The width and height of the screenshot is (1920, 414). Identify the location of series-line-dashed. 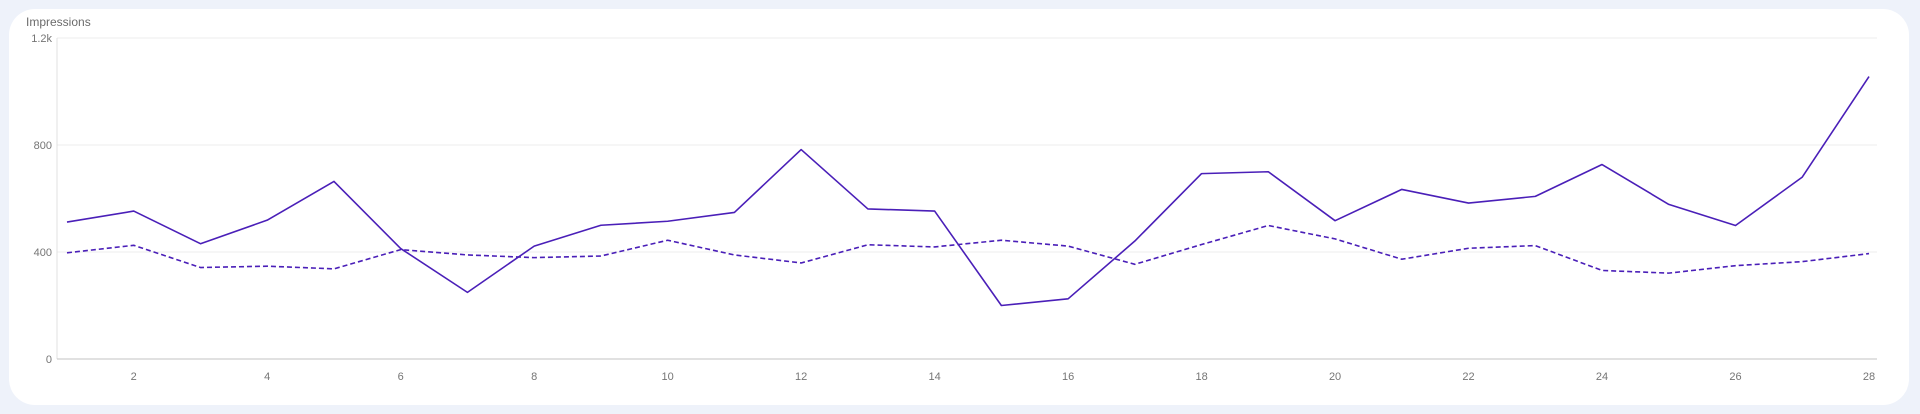
(968, 249).